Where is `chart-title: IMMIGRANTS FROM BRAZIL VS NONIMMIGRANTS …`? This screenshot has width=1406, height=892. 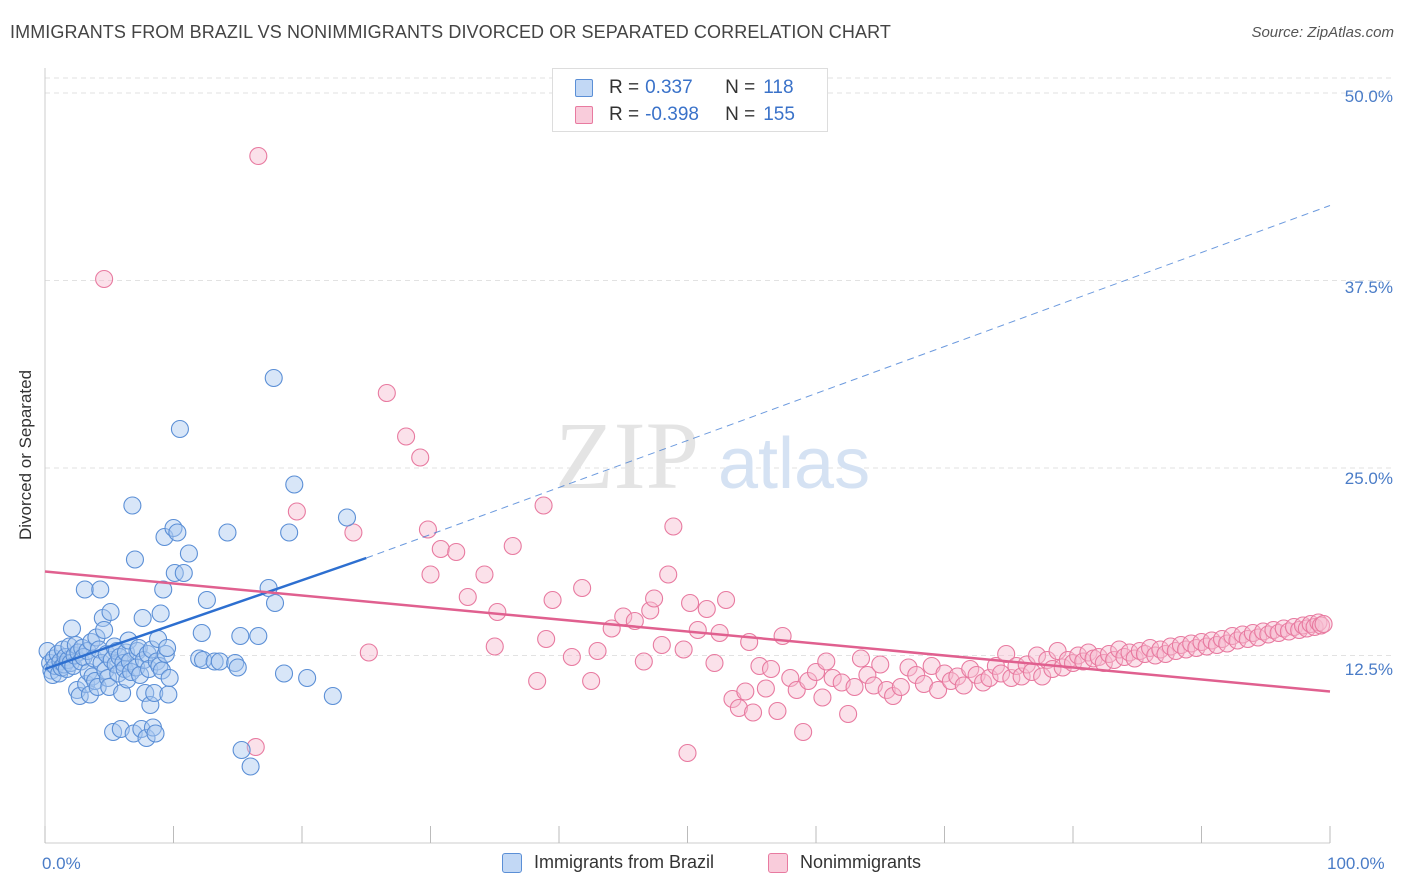
chart-title: IMMIGRANTS FROM BRAZIL VS NONIMMIGRANTS … is located at coordinates (450, 32).